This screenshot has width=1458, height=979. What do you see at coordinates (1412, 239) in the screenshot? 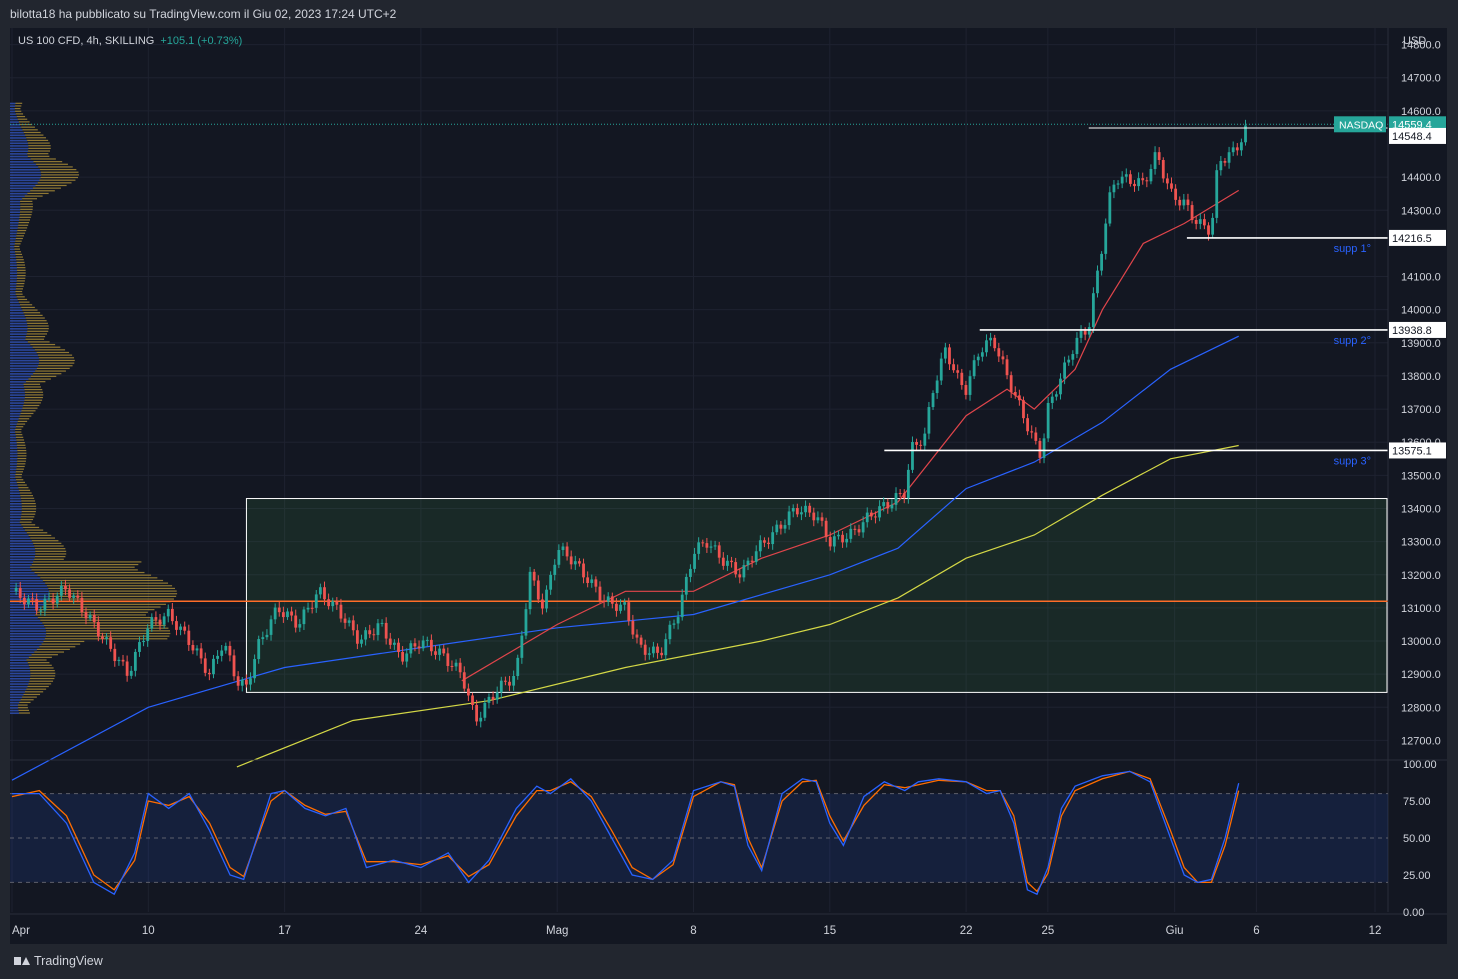
I see `price-tag-value: 14216.5` at bounding box center [1412, 239].